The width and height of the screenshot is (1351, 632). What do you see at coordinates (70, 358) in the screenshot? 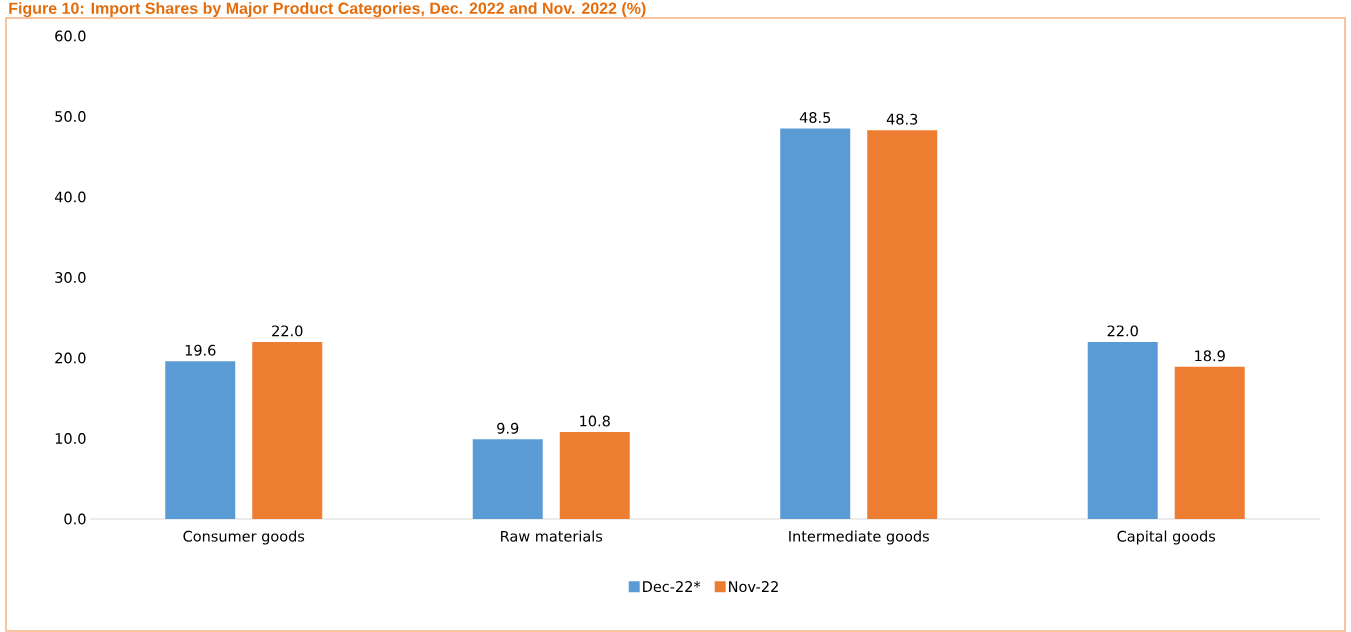
I see `y-tick-label: 20.0` at bounding box center [70, 358].